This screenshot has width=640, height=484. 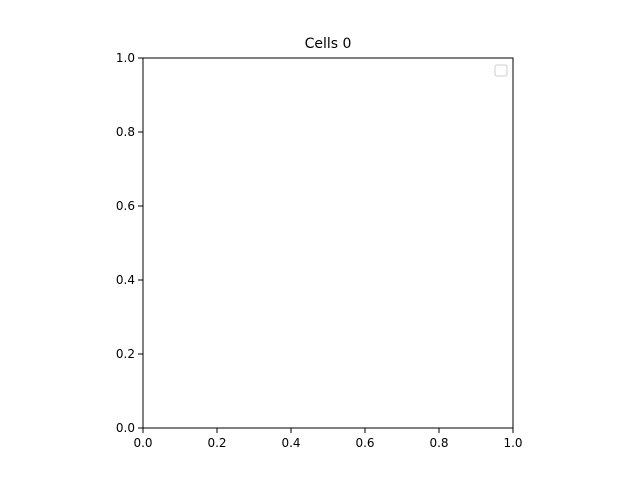 I want to click on y-tick-label: 0.6, so click(x=125, y=206).